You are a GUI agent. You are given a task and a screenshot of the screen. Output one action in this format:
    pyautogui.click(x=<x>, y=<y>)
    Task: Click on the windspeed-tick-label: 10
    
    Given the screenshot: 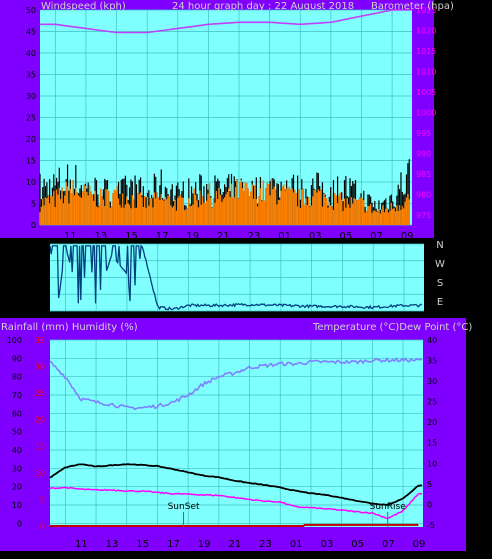 What is the action you would take?
    pyautogui.click(x=31, y=182)
    